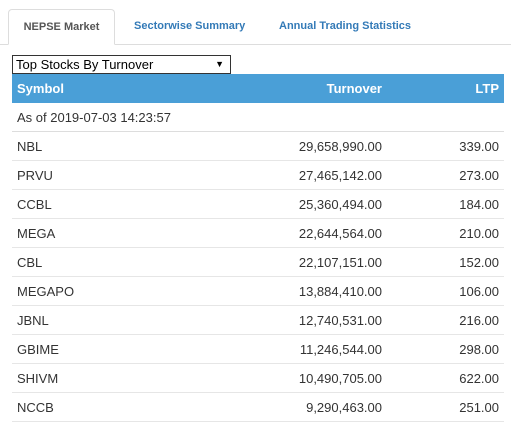 This screenshot has height=429, width=511. Describe the element at coordinates (85, 64) in the screenshot. I see `stock-category-value: Top Stocks By Turnover` at that location.